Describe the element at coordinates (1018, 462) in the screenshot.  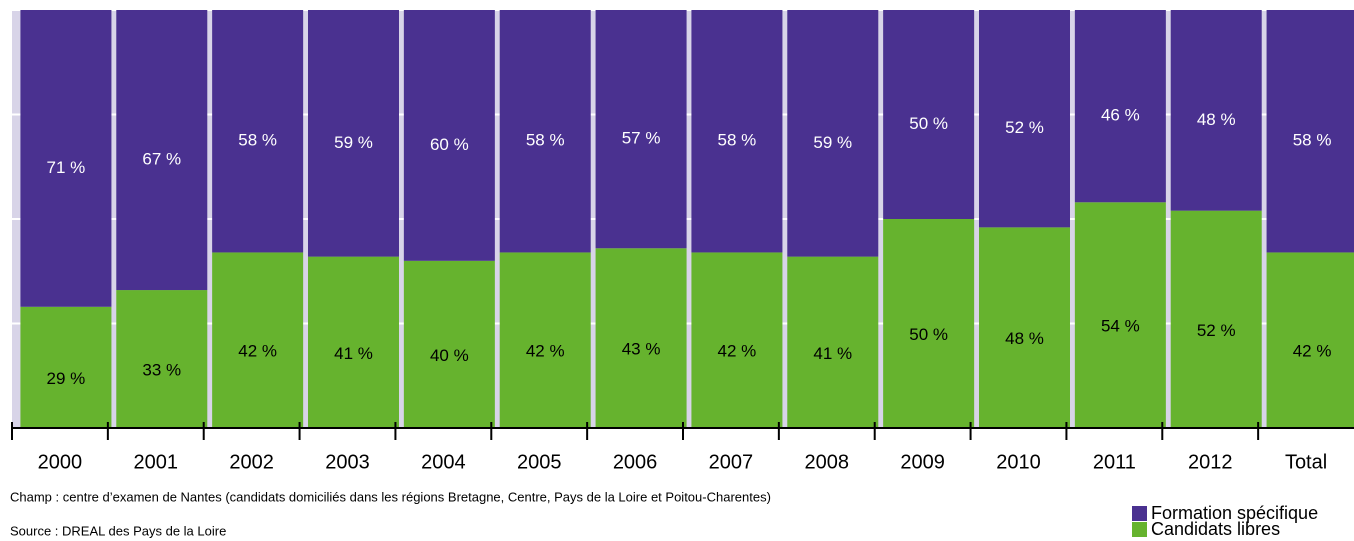
I see `x-tick-label: 2010` at that location.